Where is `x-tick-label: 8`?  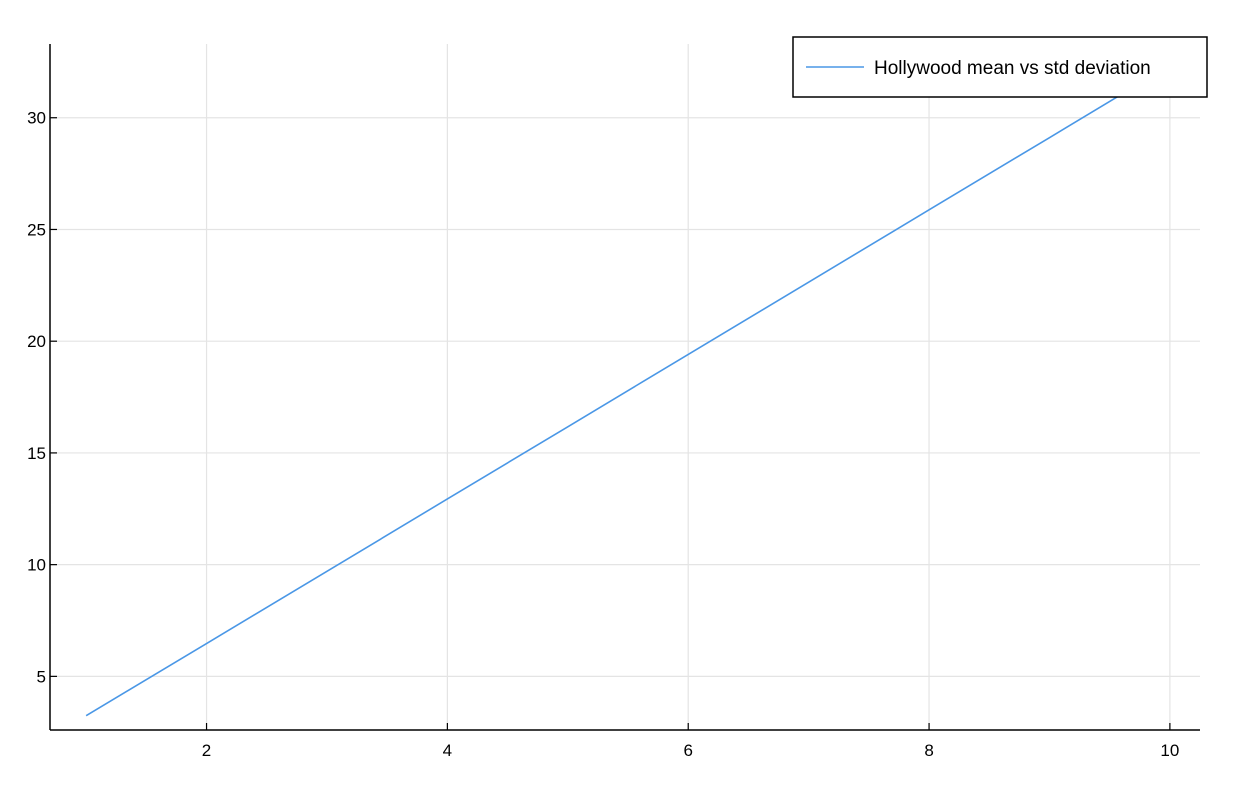
x-tick-label: 8 is located at coordinates (928, 750).